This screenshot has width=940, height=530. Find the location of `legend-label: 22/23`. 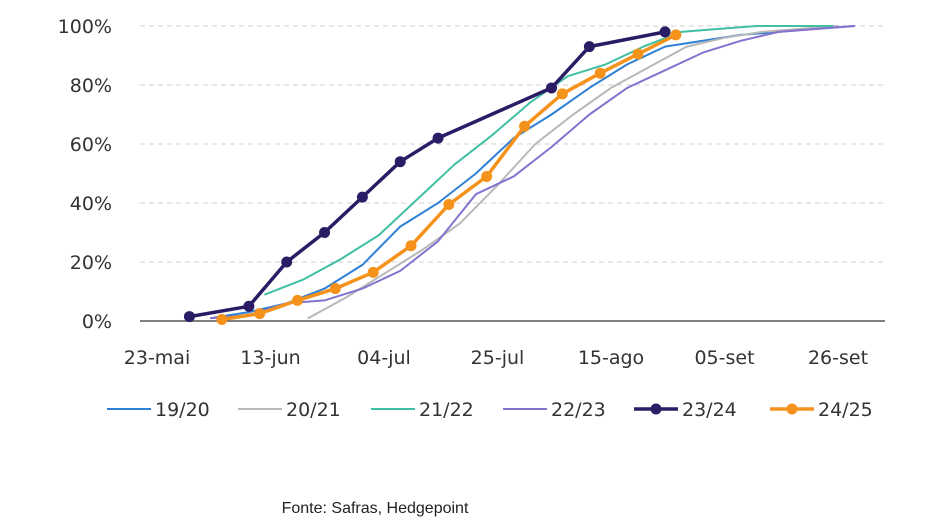

legend-label: 22/23 is located at coordinates (578, 410).